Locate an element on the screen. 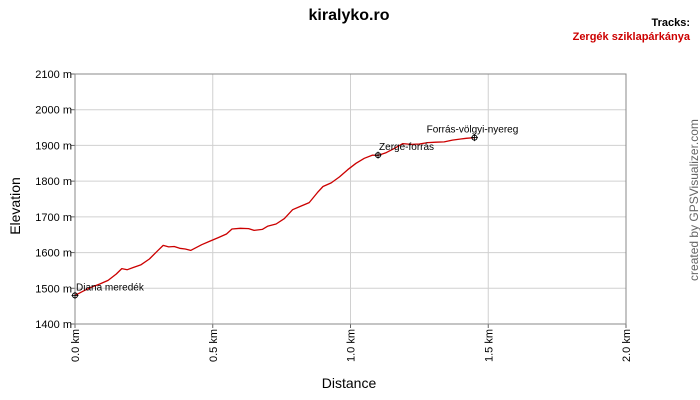 This screenshot has width=700, height=400. x-tick-label: 1.0 km is located at coordinates (352, 345).